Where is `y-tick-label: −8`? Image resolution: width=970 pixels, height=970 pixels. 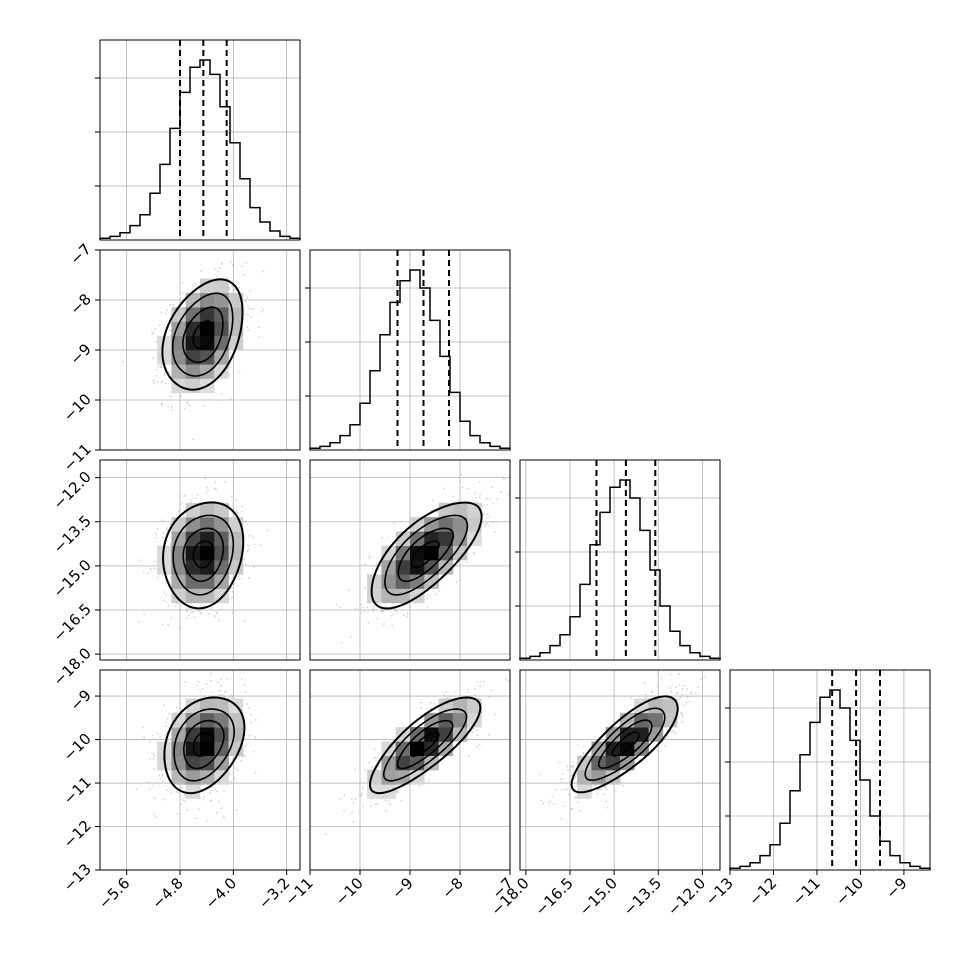
y-tick-label: −8 is located at coordinates (80, 304).